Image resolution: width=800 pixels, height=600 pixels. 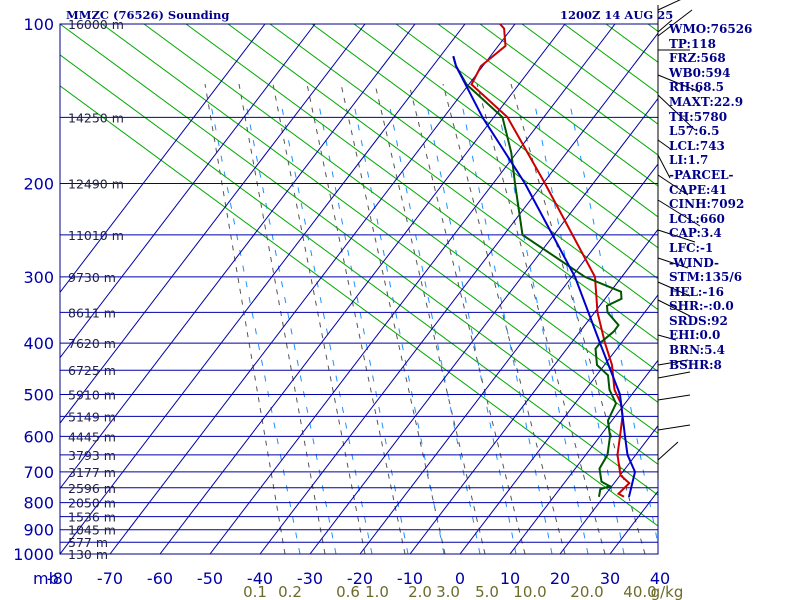 What do you see at coordinates (38, 394) in the screenshot?
I see `pressure-tick-label: 500` at bounding box center [38, 394].